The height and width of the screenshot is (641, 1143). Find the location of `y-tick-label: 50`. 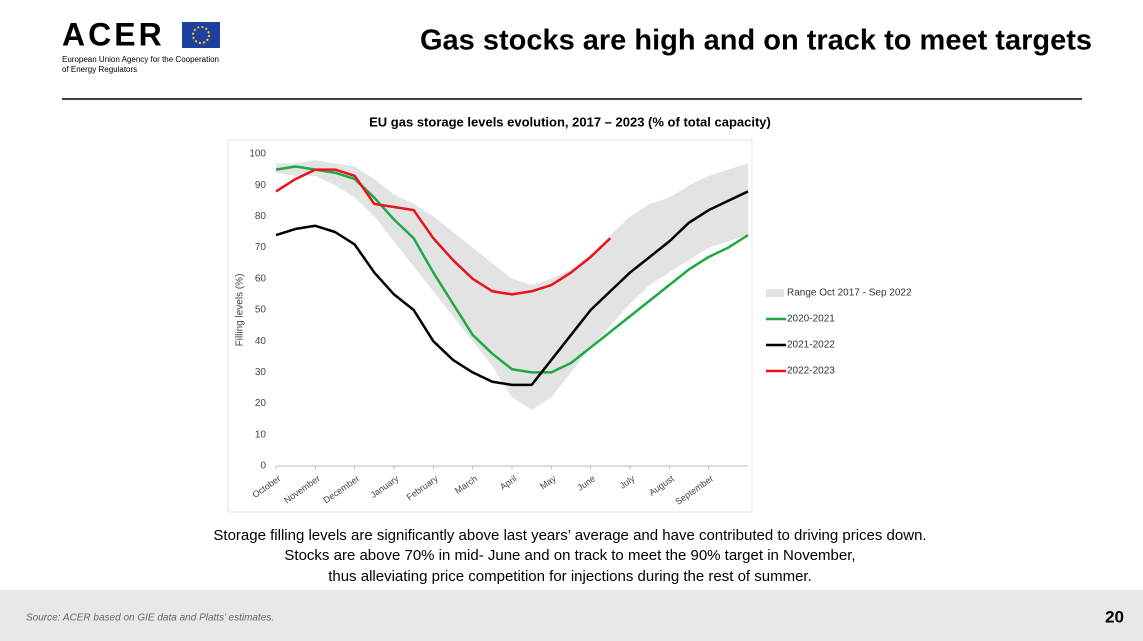

y-tick-label: 50 is located at coordinates (261, 310).